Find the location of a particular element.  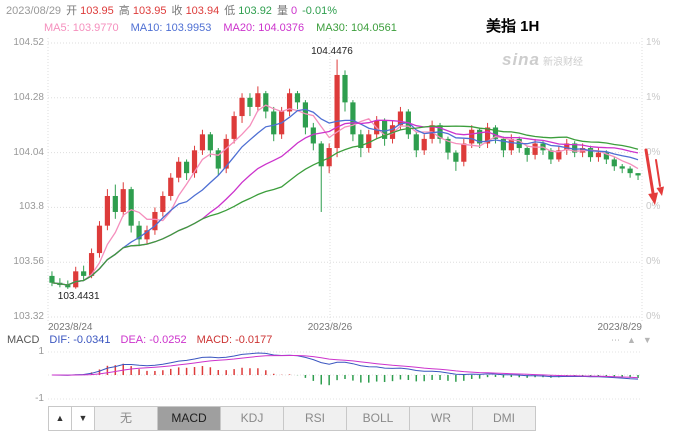

panel-down-icon: ▼ is located at coordinates (647, 340).